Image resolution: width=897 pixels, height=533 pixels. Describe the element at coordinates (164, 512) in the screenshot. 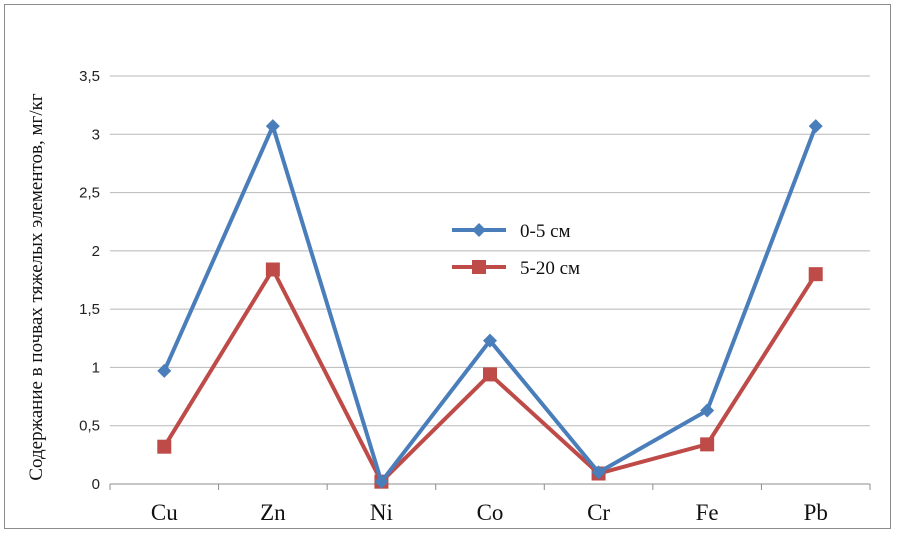

I see `x-tick-label: Cu` at that location.